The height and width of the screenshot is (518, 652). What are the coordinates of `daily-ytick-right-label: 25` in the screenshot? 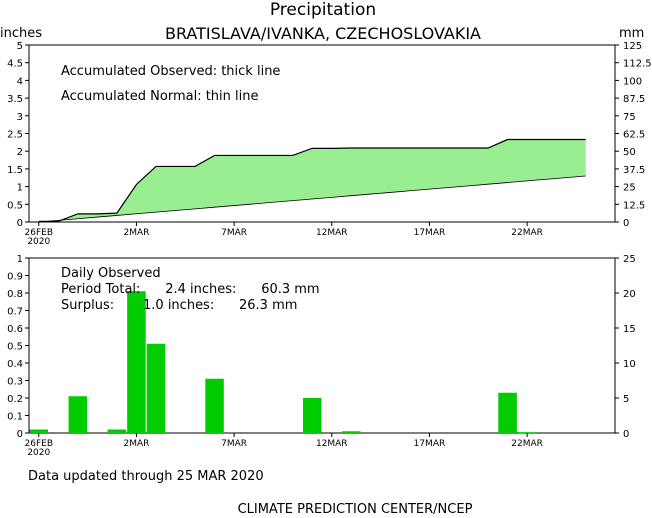 It's located at (629, 259).